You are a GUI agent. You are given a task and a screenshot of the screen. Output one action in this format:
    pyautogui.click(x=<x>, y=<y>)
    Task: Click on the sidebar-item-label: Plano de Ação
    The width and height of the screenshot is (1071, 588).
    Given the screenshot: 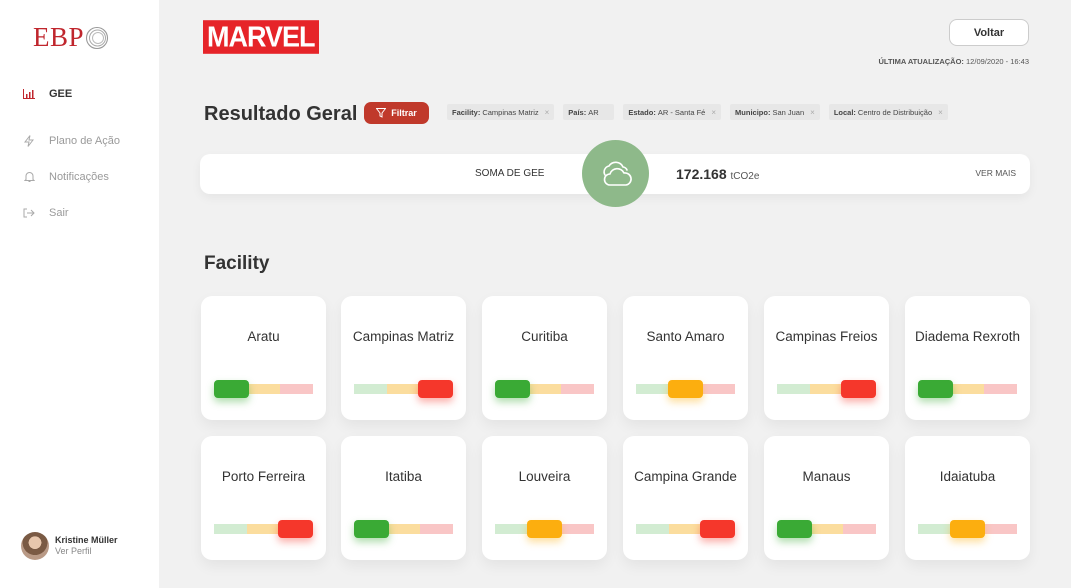 What is the action you would take?
    pyautogui.click(x=84, y=141)
    